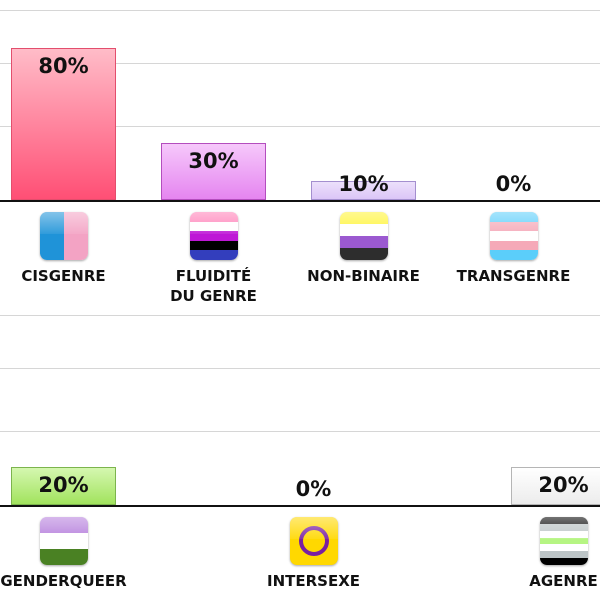  What do you see at coordinates (513, 276) in the screenshot?
I see `category-label-transgenre: TRANSGENRE` at bounding box center [513, 276].